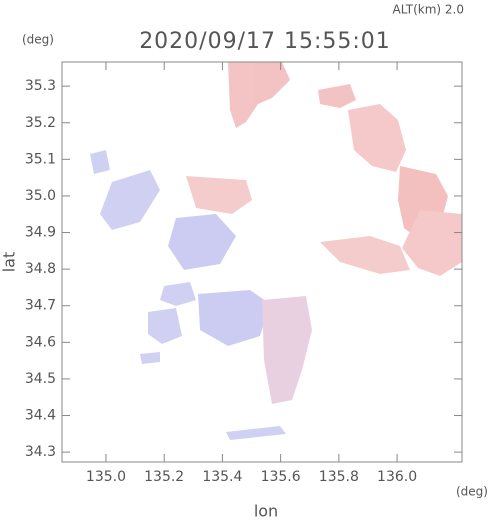 The height and width of the screenshot is (521, 491). What do you see at coordinates (40, 342) in the screenshot?
I see `y-tick-label: 34.6` at bounding box center [40, 342].